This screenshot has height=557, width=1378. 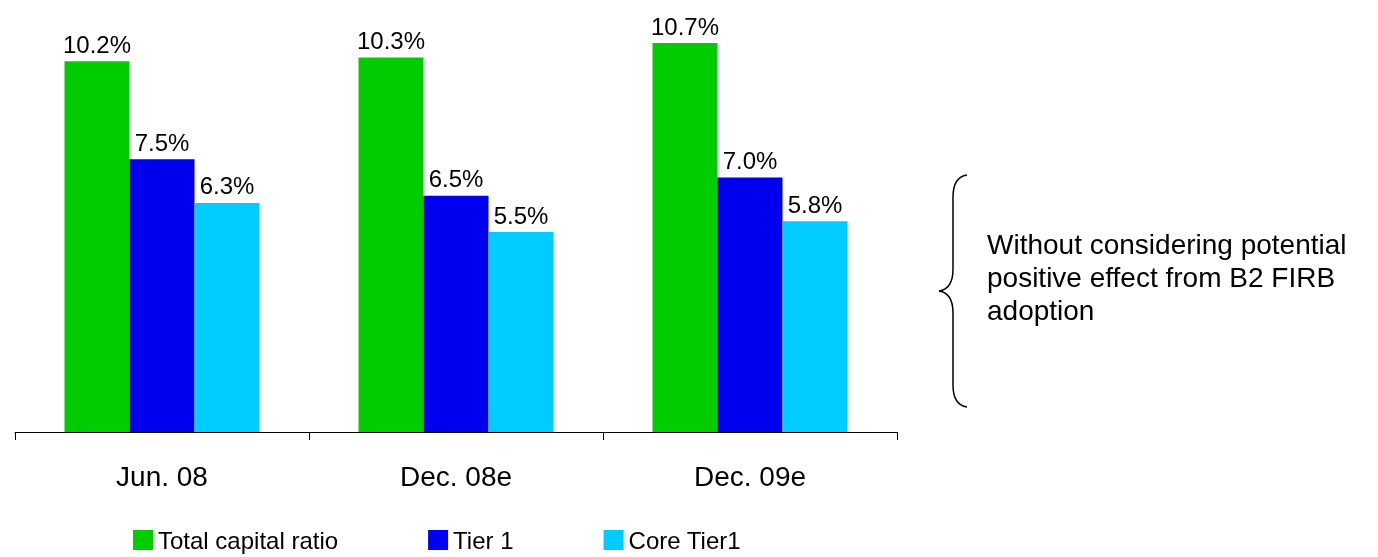 I want to click on data-label: 5.8%, so click(x=815, y=204).